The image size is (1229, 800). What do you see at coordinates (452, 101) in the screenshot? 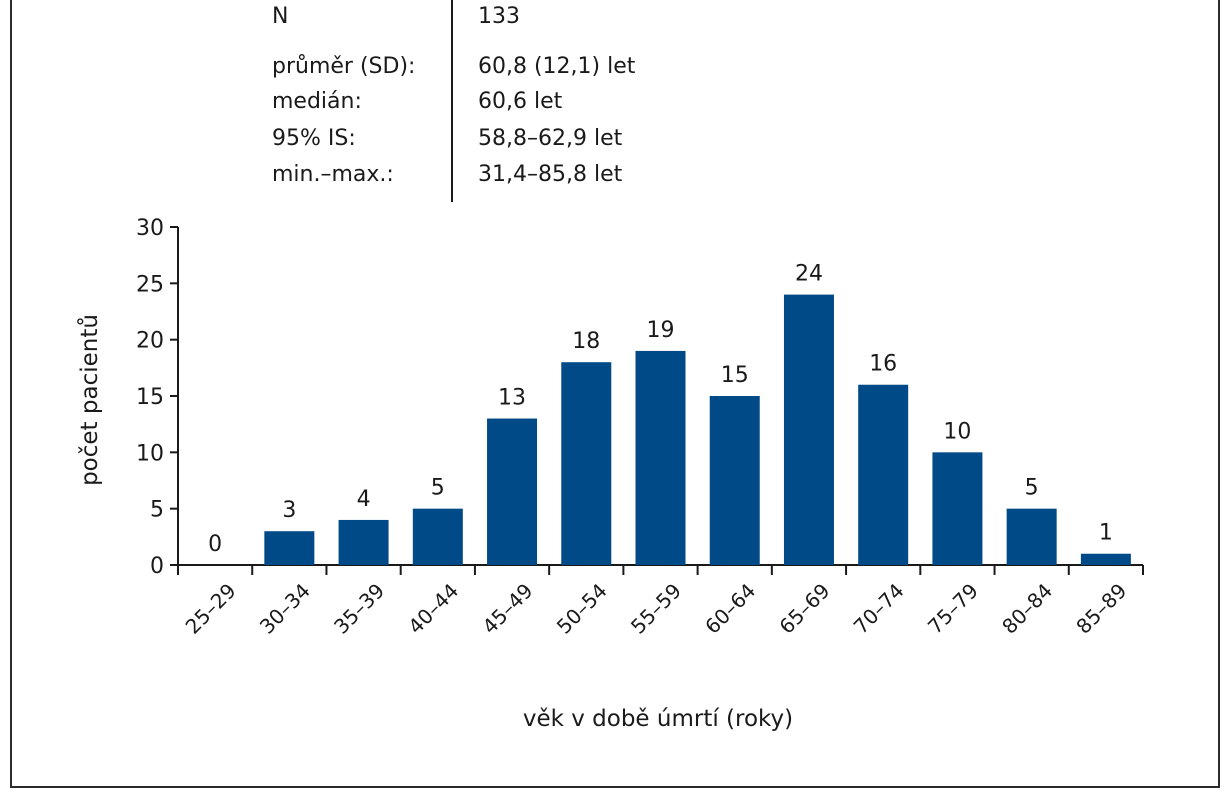
I see `stats-divider` at bounding box center [452, 101].